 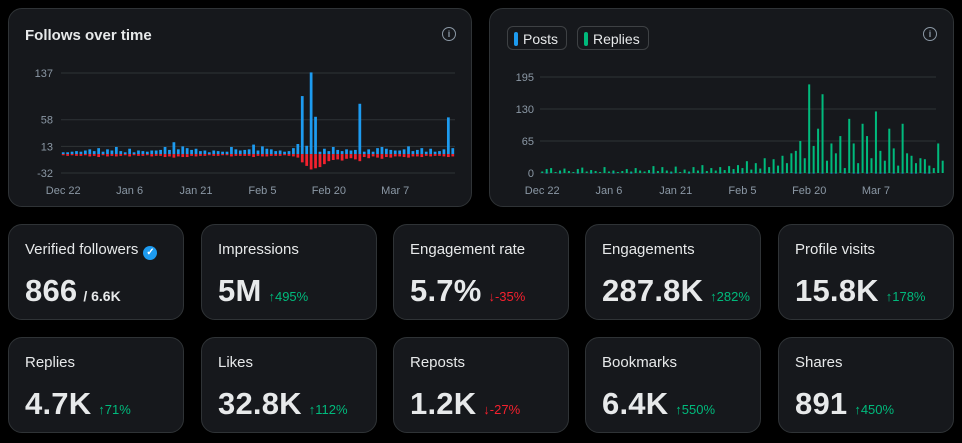 I want to click on stat-value: 6.4K, so click(x=635, y=403).